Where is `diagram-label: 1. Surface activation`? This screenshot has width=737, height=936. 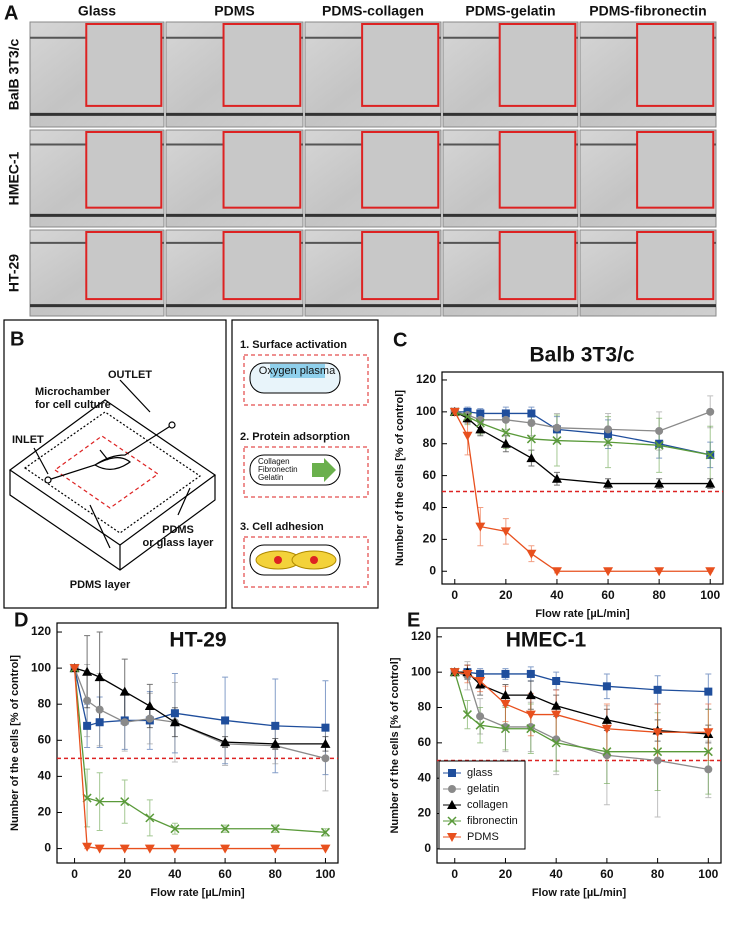
diagram-label: 1. Surface activation is located at coordinates (293, 345).